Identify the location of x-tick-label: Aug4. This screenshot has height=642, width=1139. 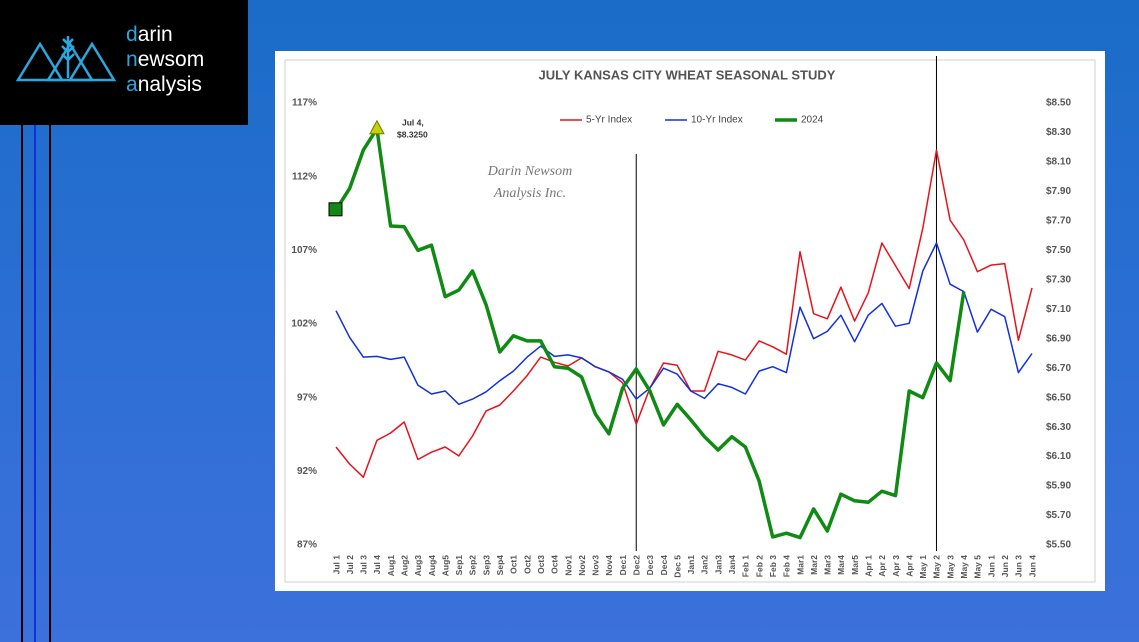
(432, 566).